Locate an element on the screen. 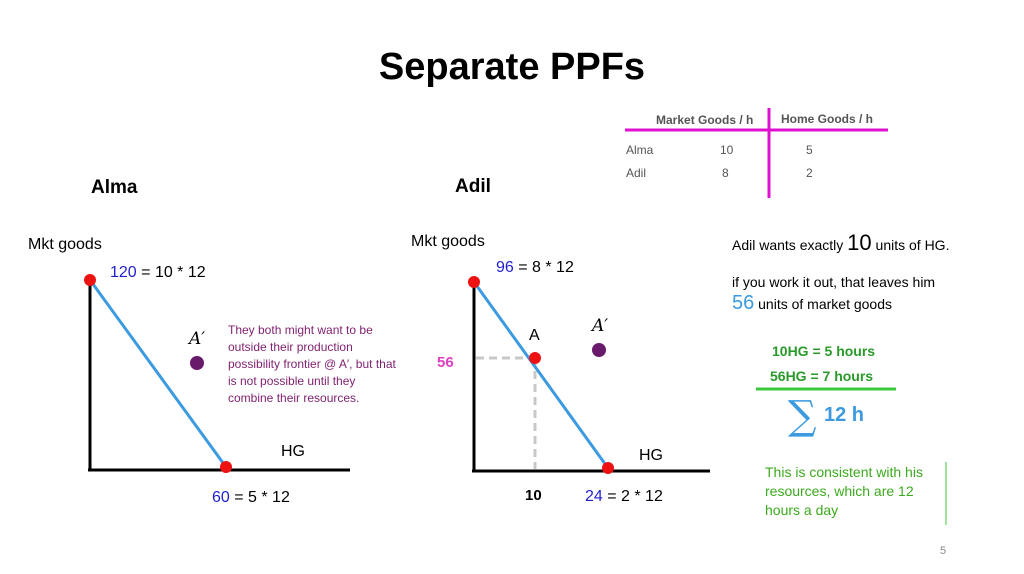 Image resolution: width=1024 pixels, height=574 pixels. table-row-name: Alma is located at coordinates (640, 150).